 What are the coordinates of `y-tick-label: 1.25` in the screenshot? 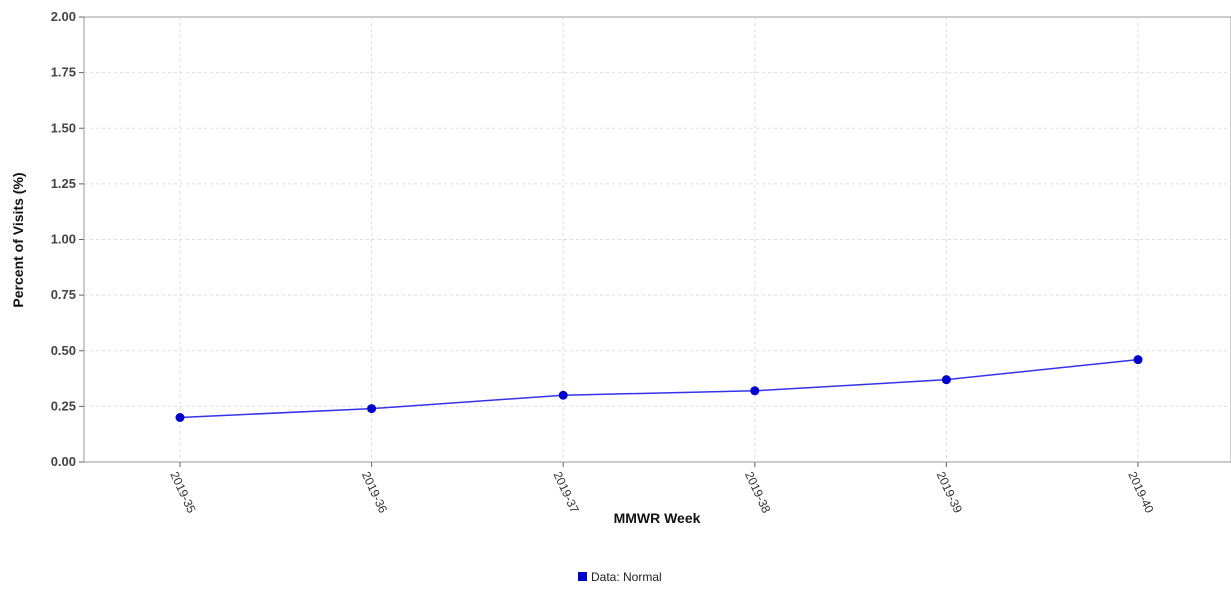 It's located at (63, 183).